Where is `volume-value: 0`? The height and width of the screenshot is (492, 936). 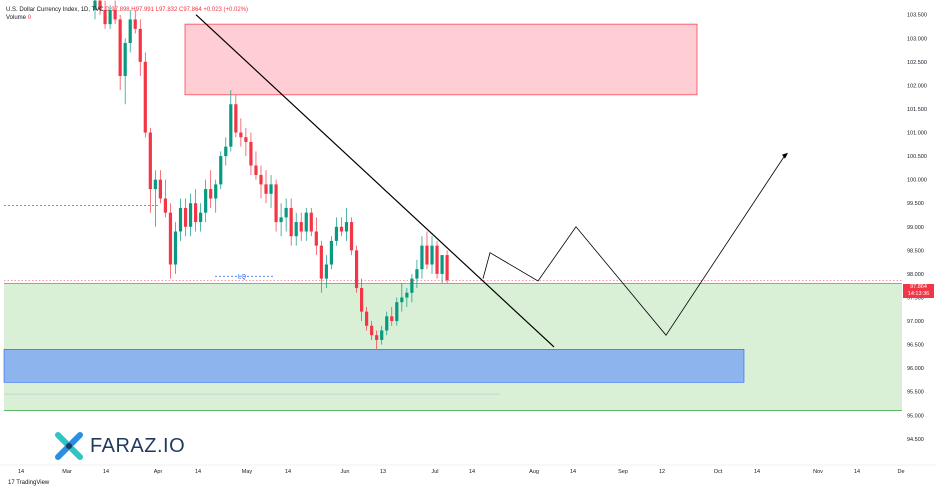
volume-value: 0 is located at coordinates (29, 18).